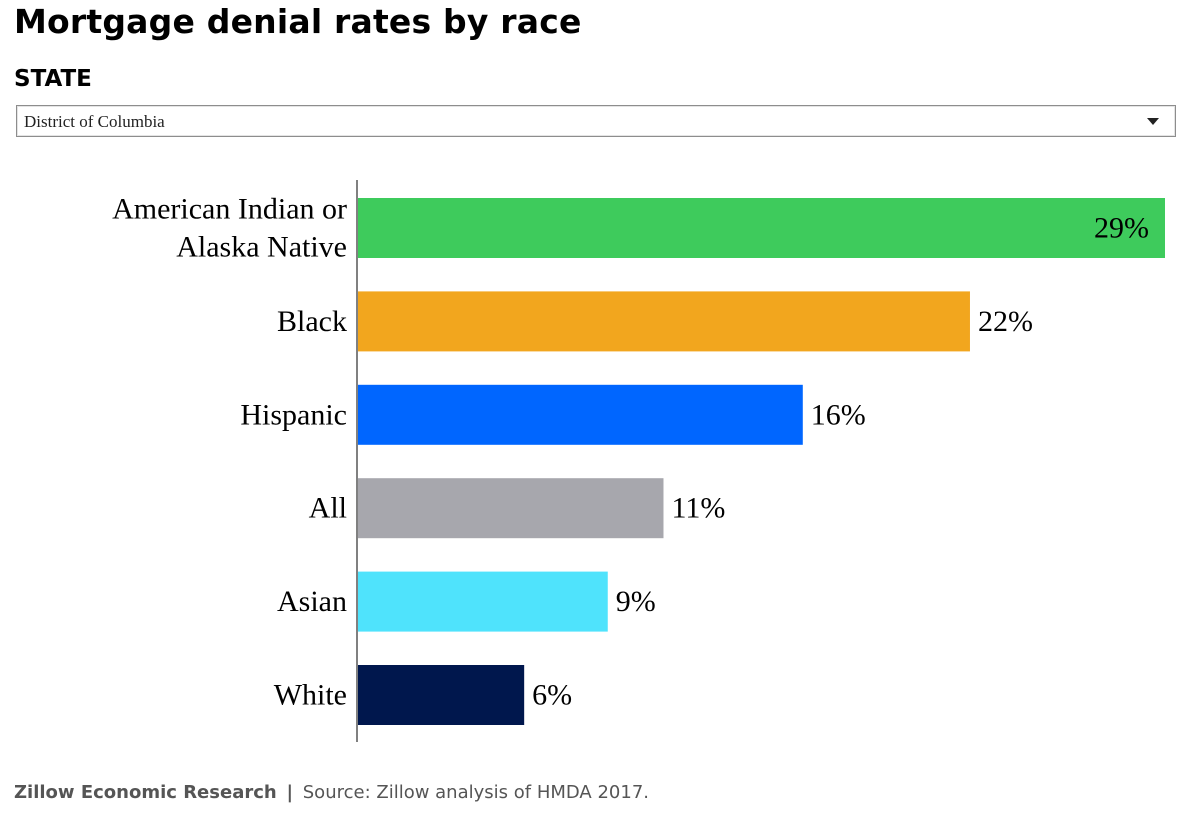  Describe the element at coordinates (838, 414) in the screenshot. I see `data-label: 16%` at that location.